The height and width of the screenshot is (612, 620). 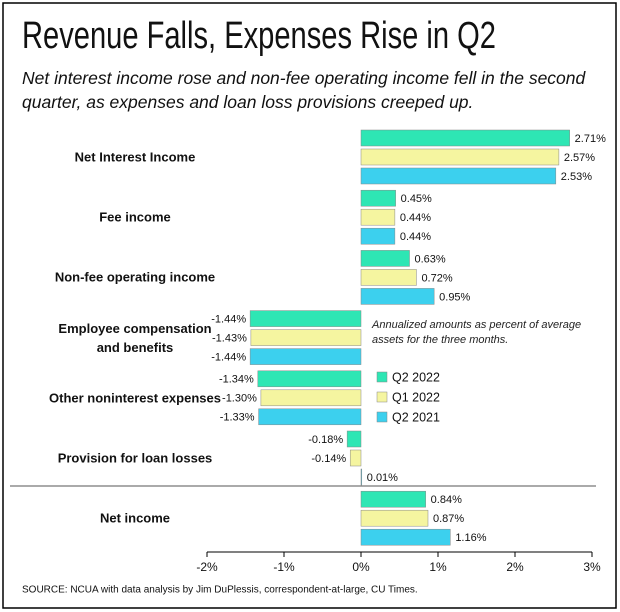 What do you see at coordinates (284, 567) in the screenshot?
I see `x-tick-label: -1%` at bounding box center [284, 567].